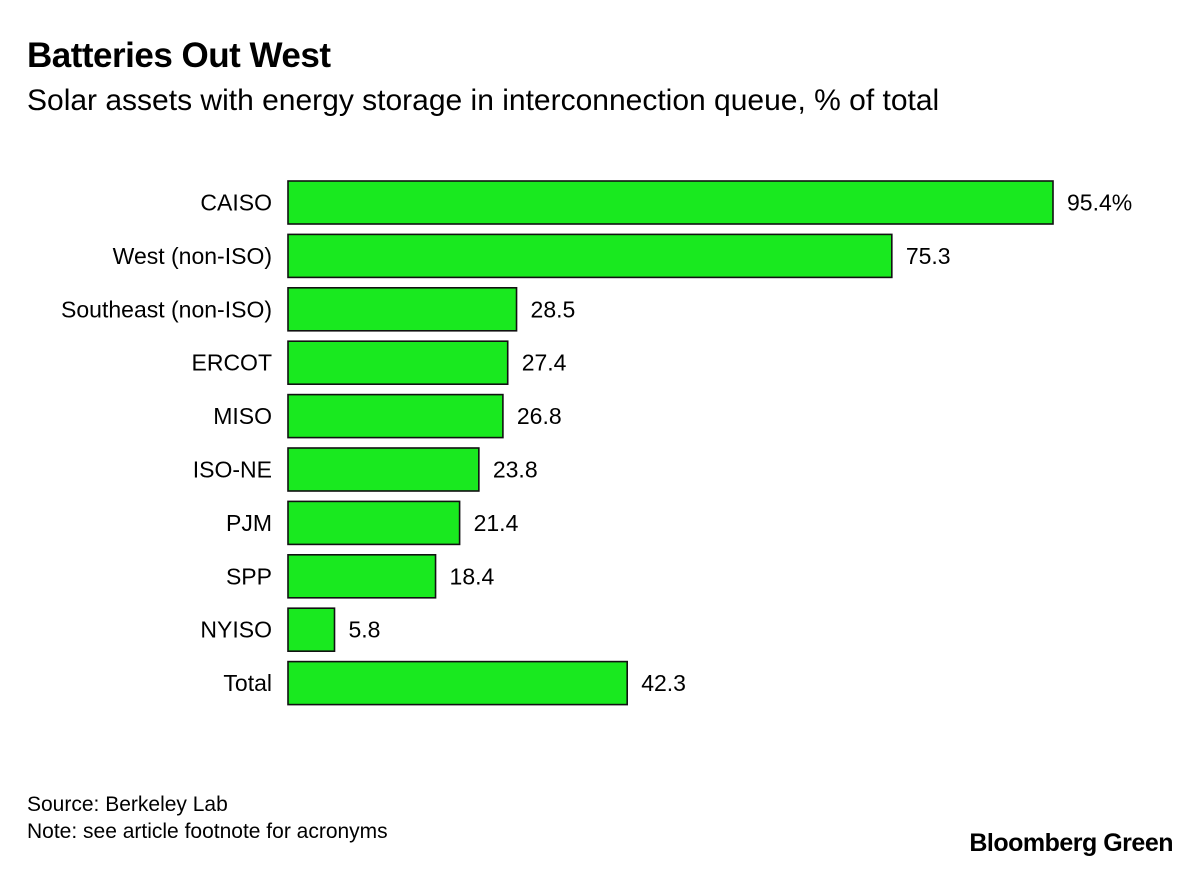  What do you see at coordinates (236, 630) in the screenshot?
I see `category-label: NYISO` at bounding box center [236, 630].